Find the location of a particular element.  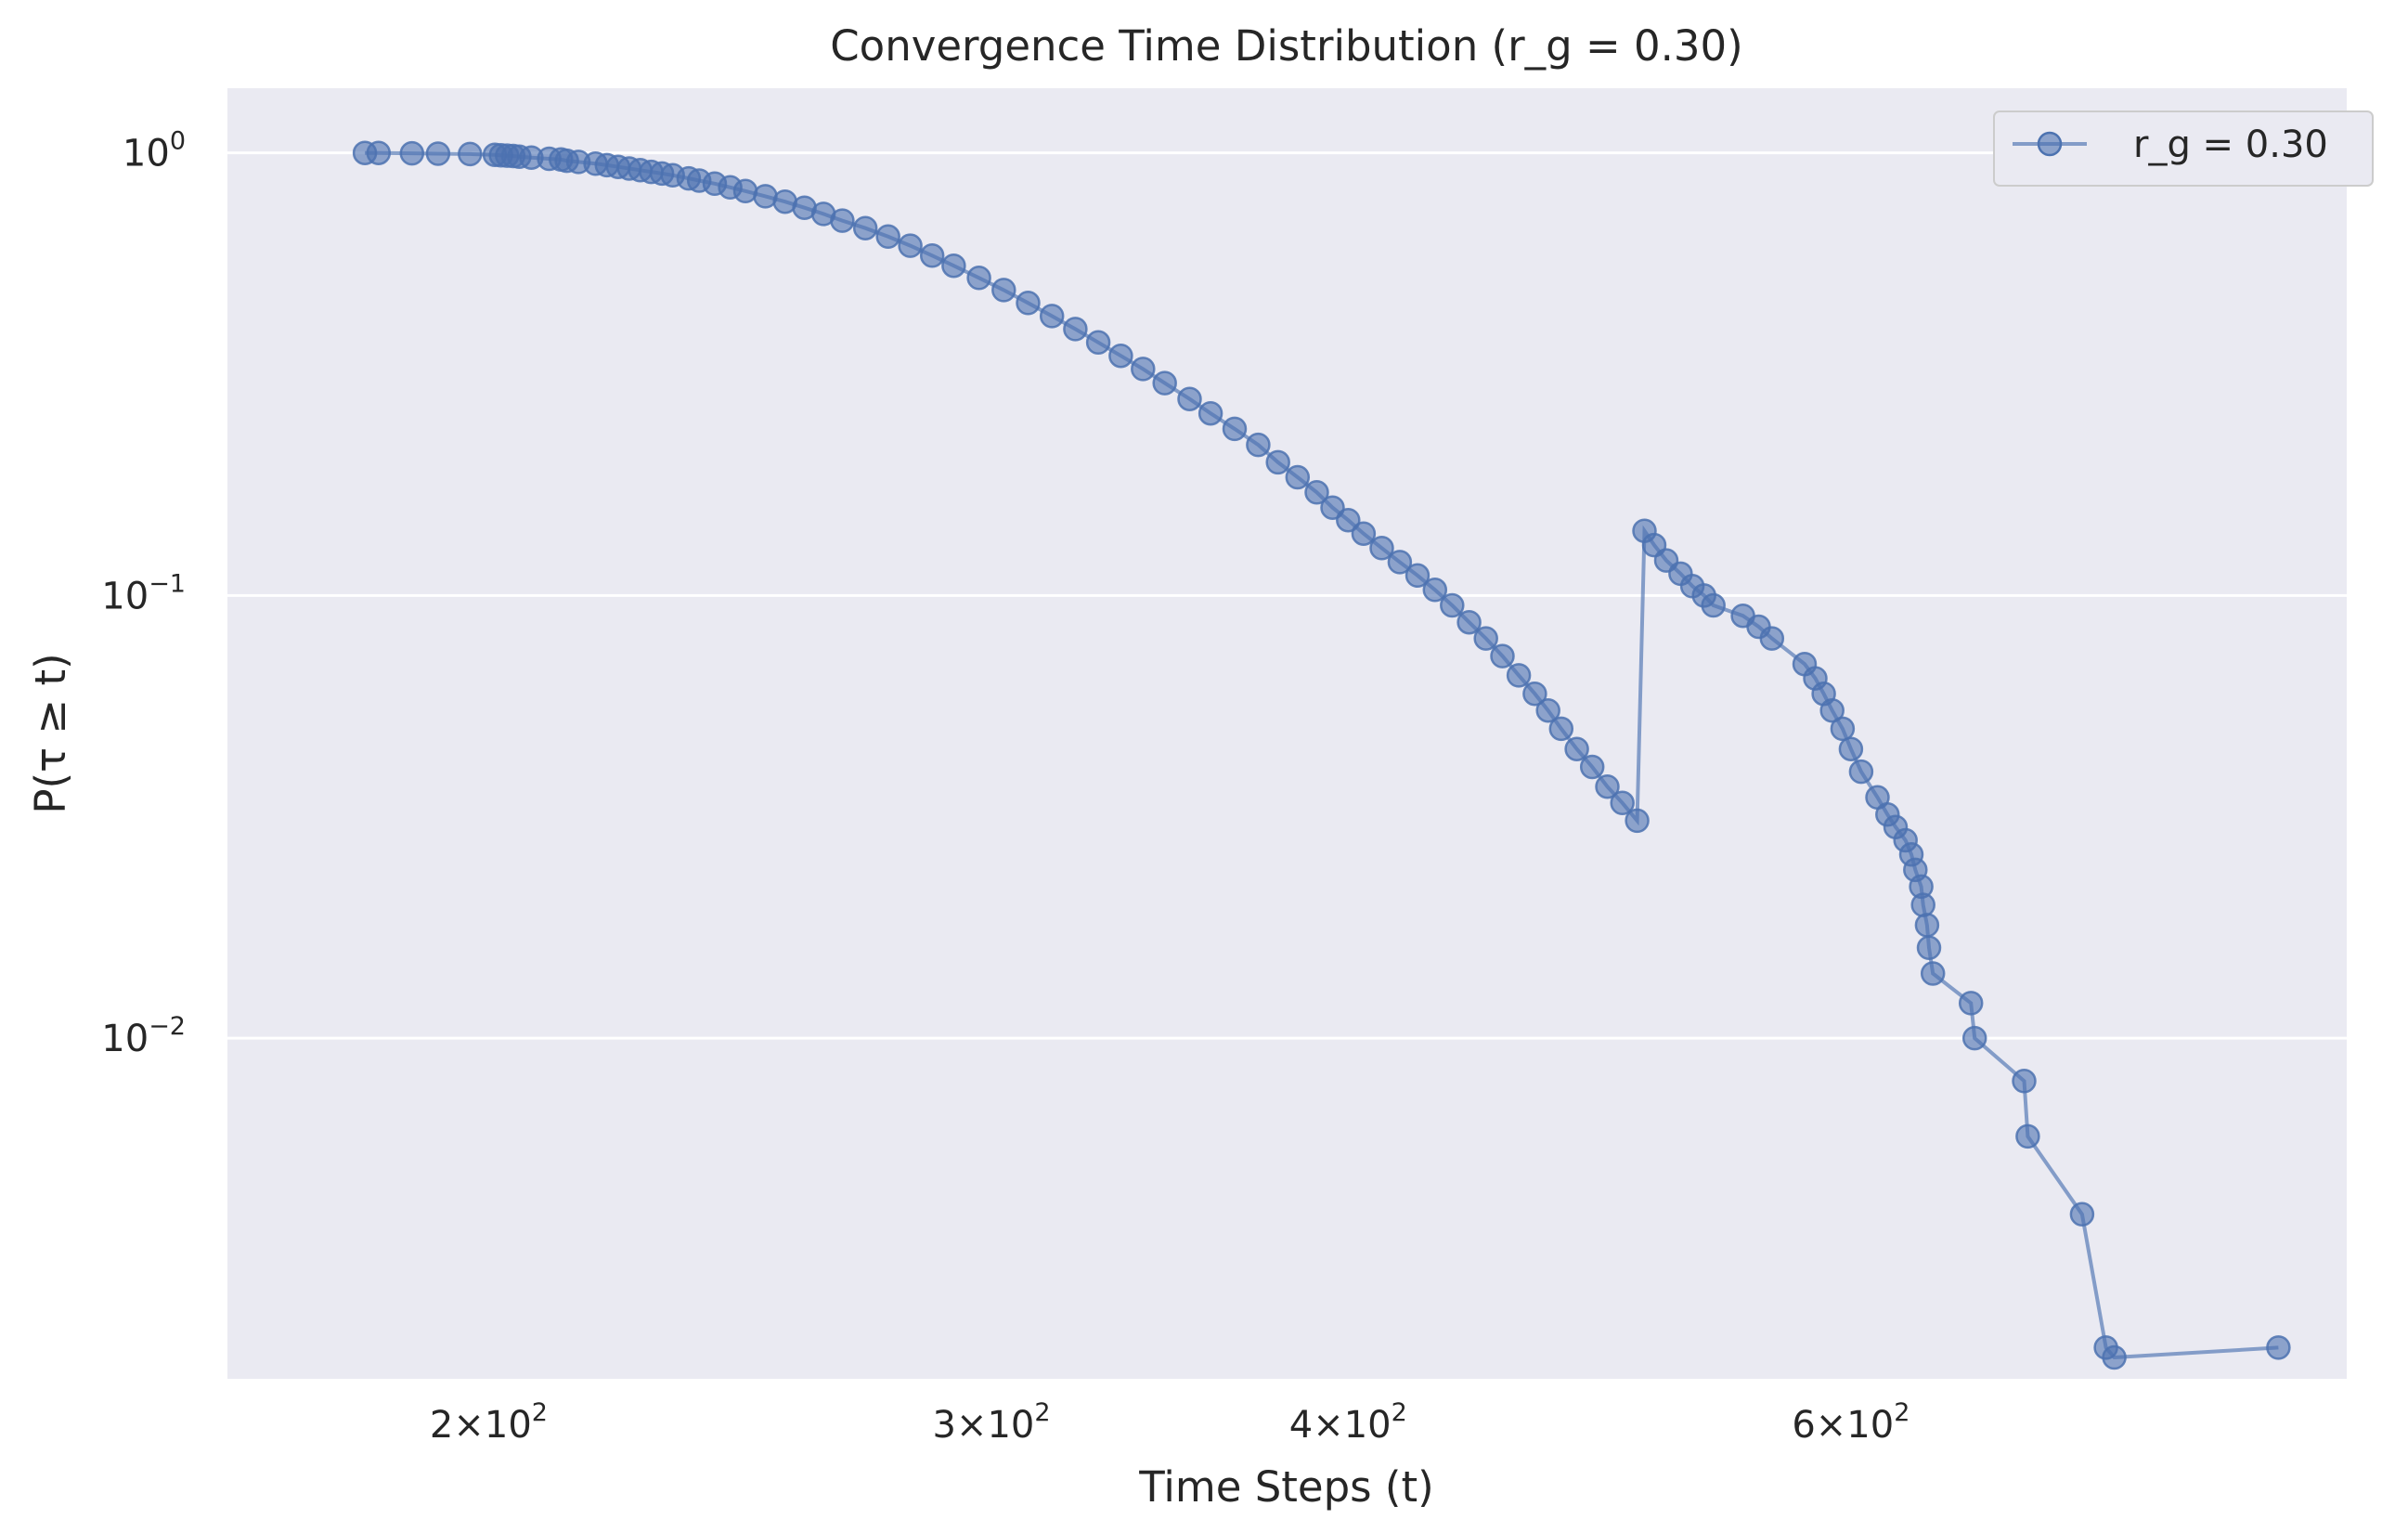

y-tick-label-1: 10⁻¹ is located at coordinates (144, 593).